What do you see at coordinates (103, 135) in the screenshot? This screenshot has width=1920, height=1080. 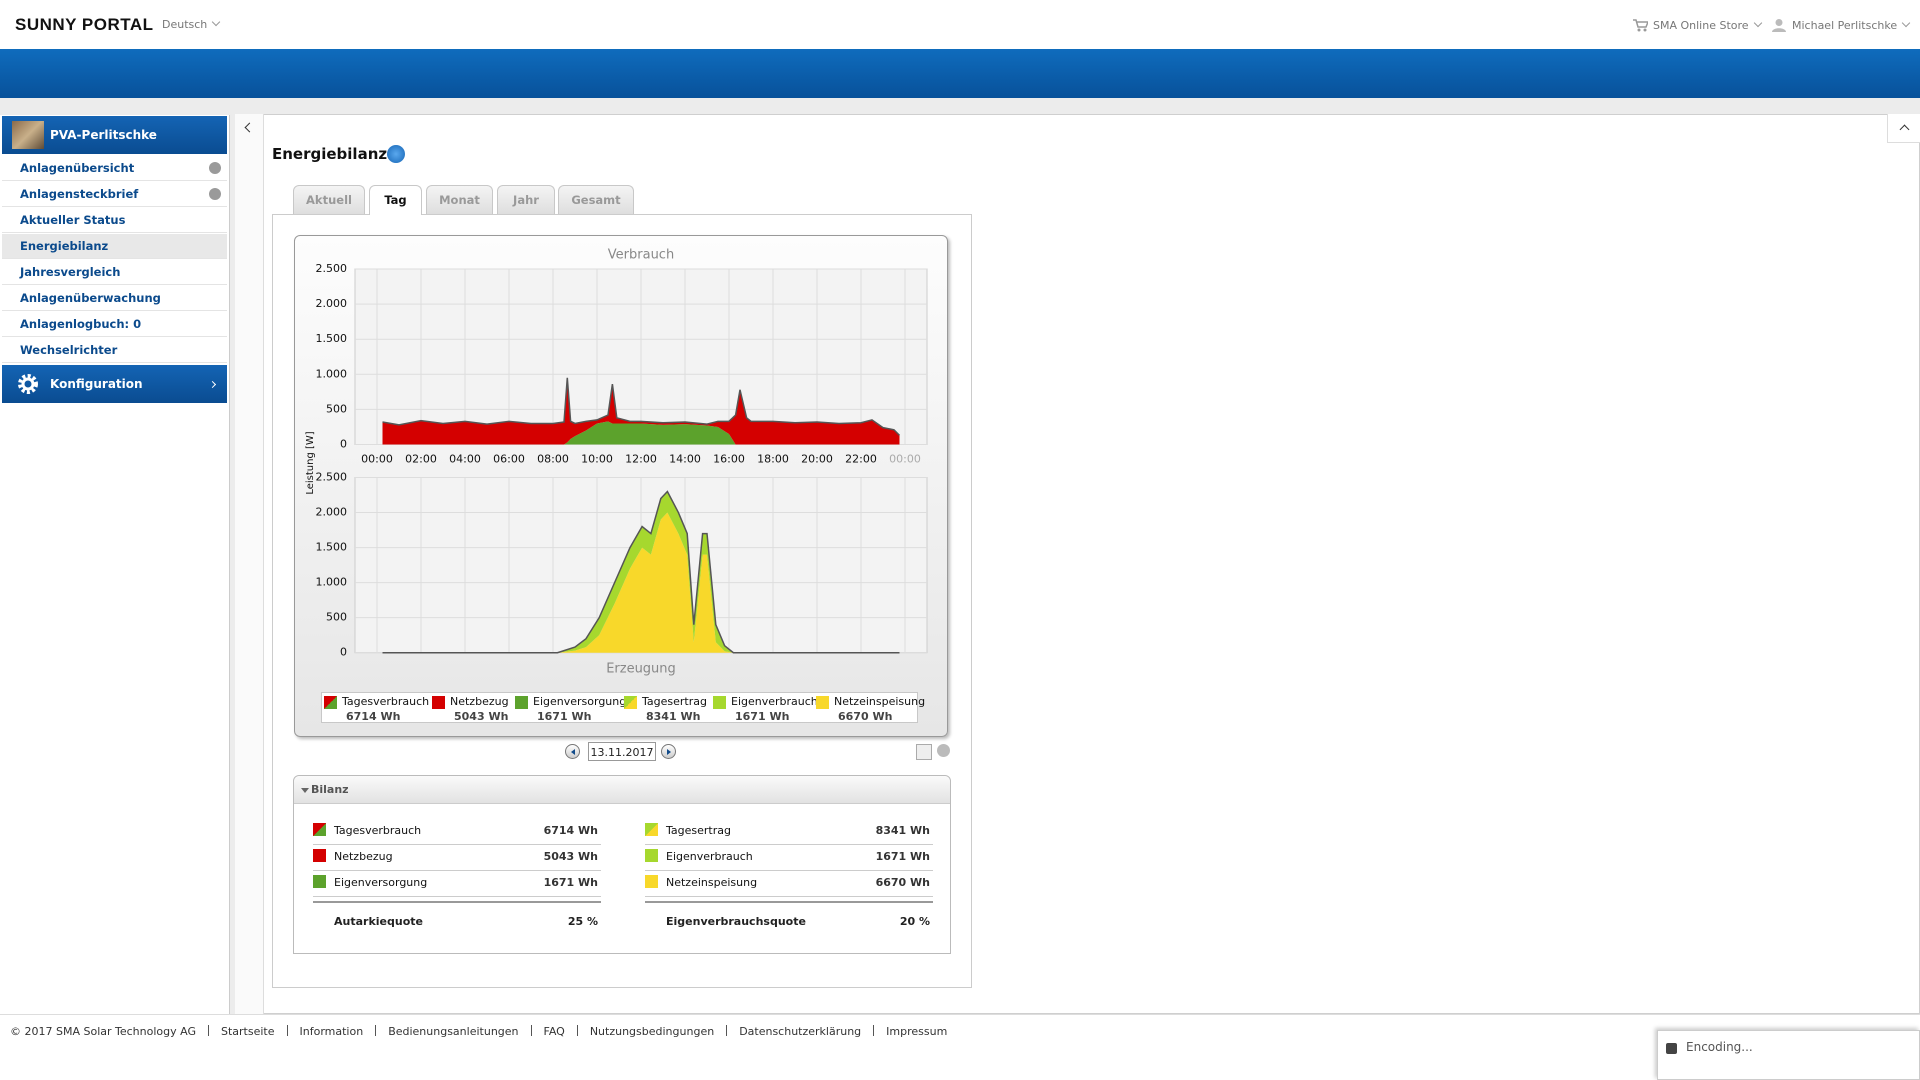 I see `plant-name: PVA-Perlitschke` at bounding box center [103, 135].